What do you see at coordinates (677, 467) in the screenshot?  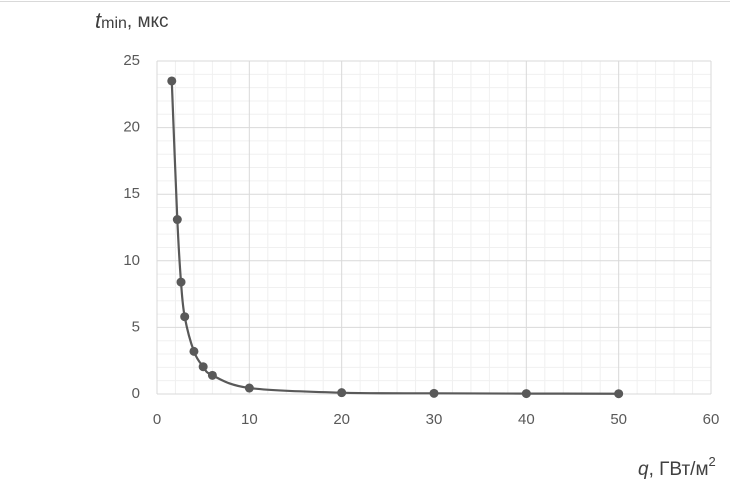 I see `x-axis-label: q, ГВт/м2` at bounding box center [677, 467].